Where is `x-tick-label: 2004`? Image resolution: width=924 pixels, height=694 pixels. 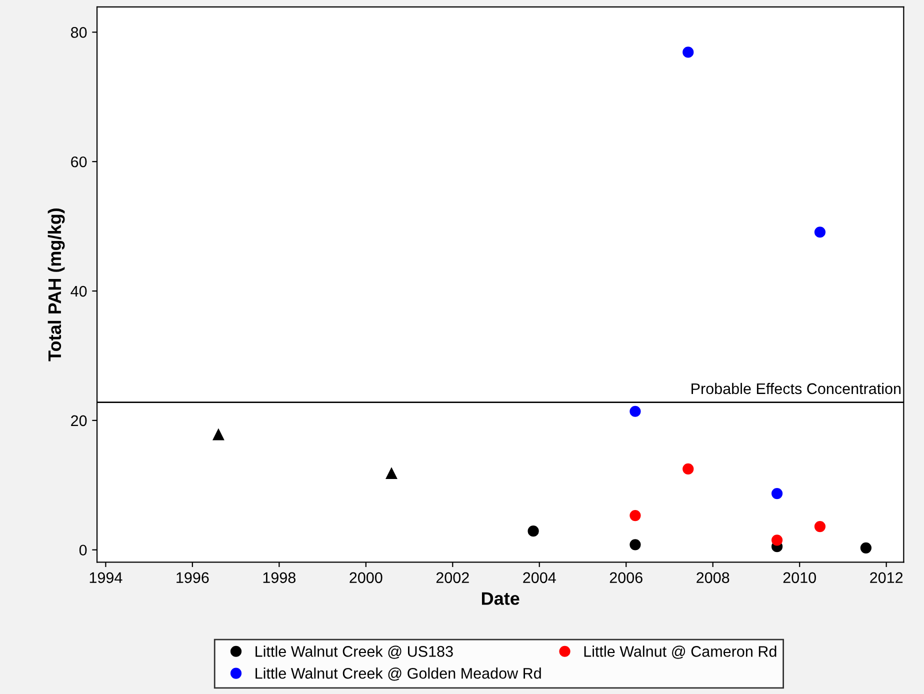 x-tick-label: 2004 is located at coordinates (539, 578).